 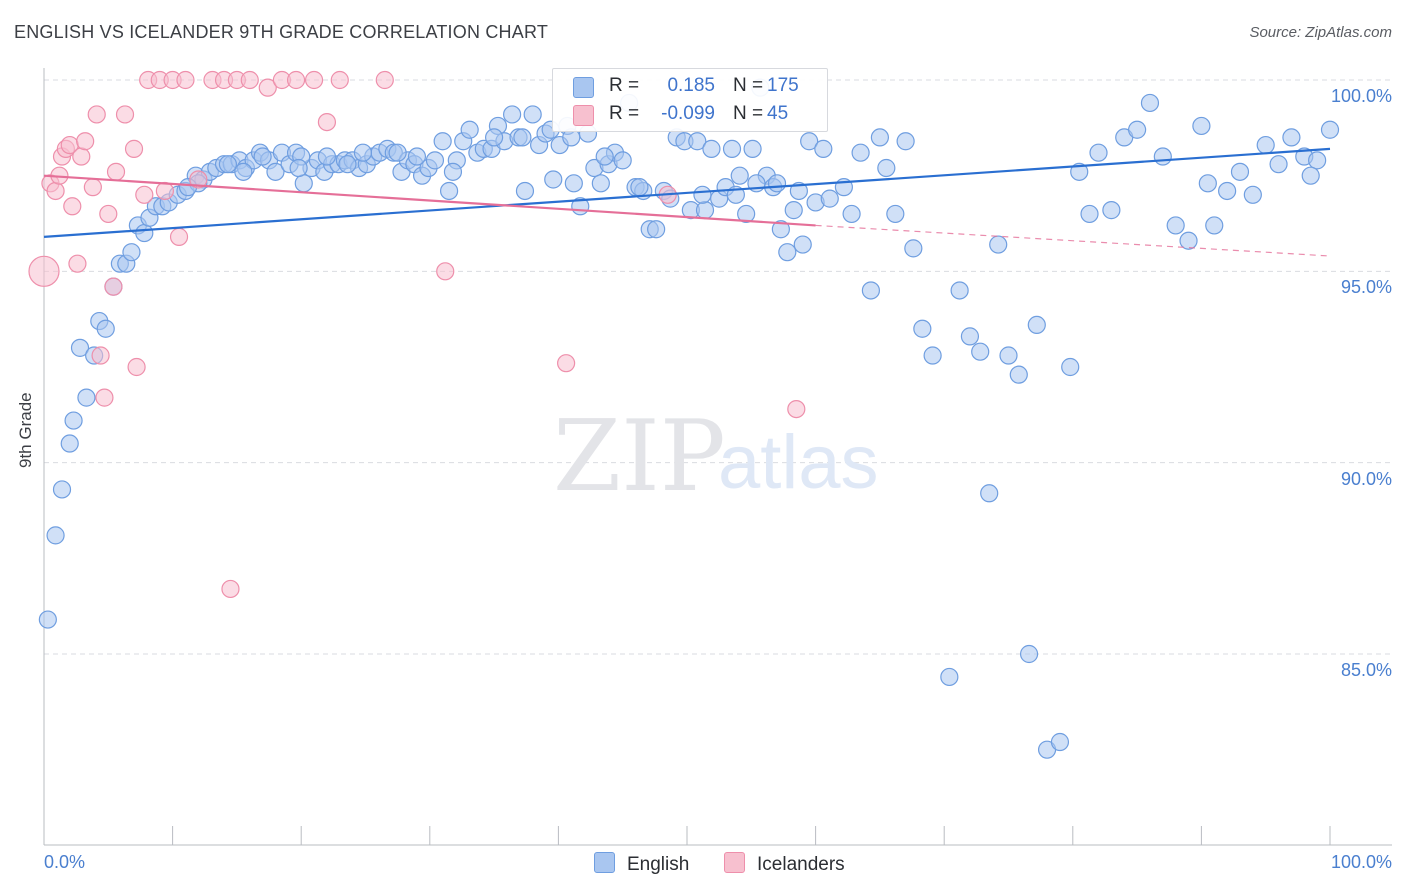 What do you see at coordinates (801, 864) in the screenshot?
I see `icelanders-label: Icelanders` at bounding box center [801, 864].